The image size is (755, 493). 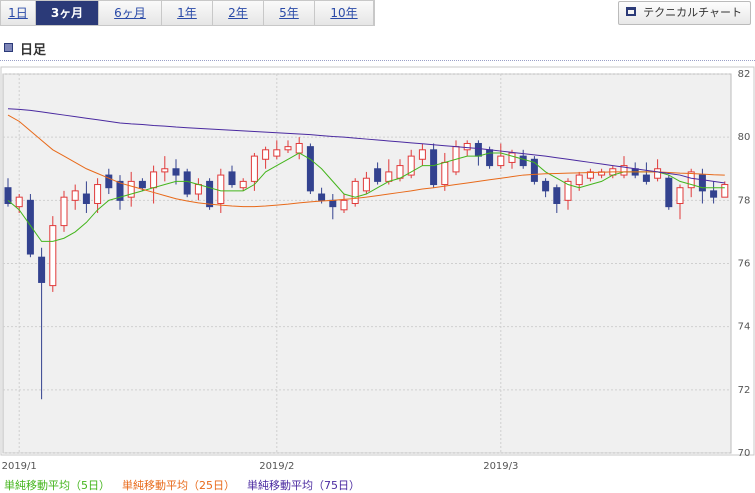 What do you see at coordinates (67, 13) in the screenshot?
I see `period-tab: 3ヶ月` at bounding box center [67, 13].